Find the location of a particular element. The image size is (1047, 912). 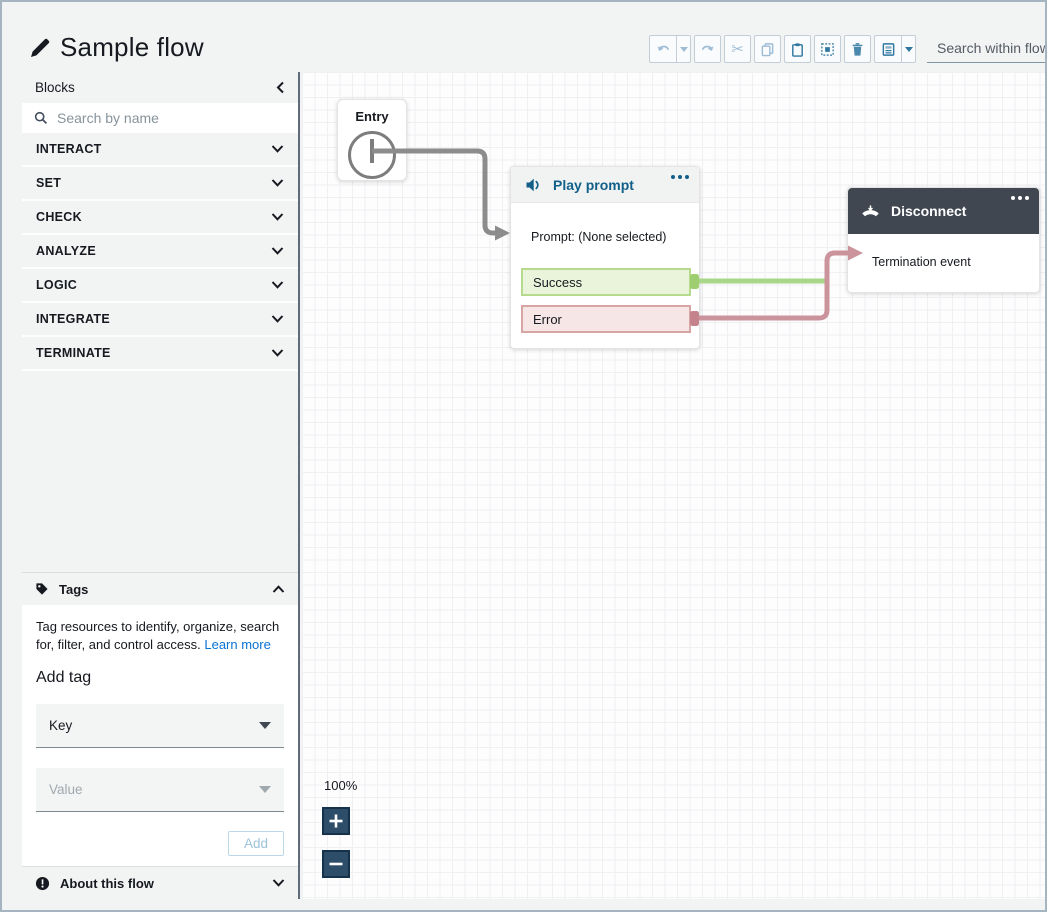

notes-button-group is located at coordinates (895, 49).